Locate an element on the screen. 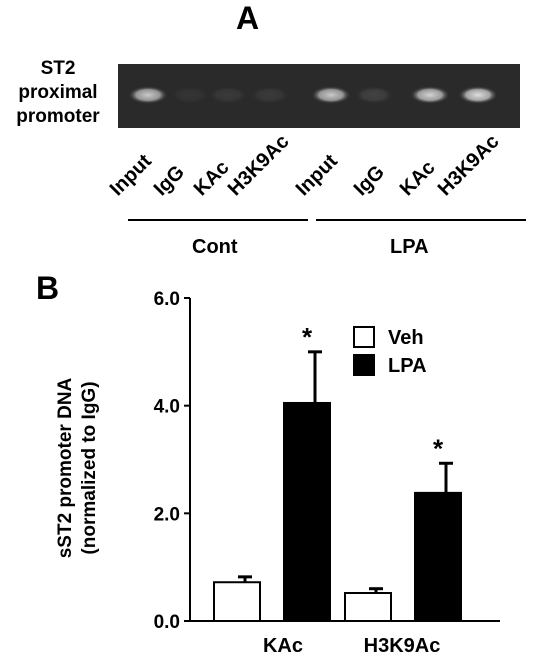 This screenshot has width=534, height=663. bar-veh-kac is located at coordinates (237, 601).